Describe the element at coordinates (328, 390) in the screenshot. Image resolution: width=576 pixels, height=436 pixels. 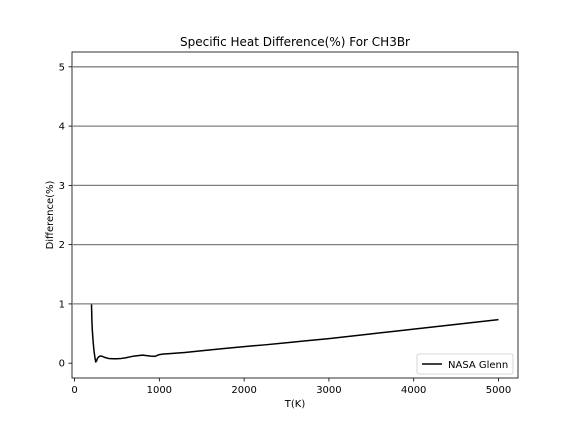
I see `x-tick-label: 3000` at that location.